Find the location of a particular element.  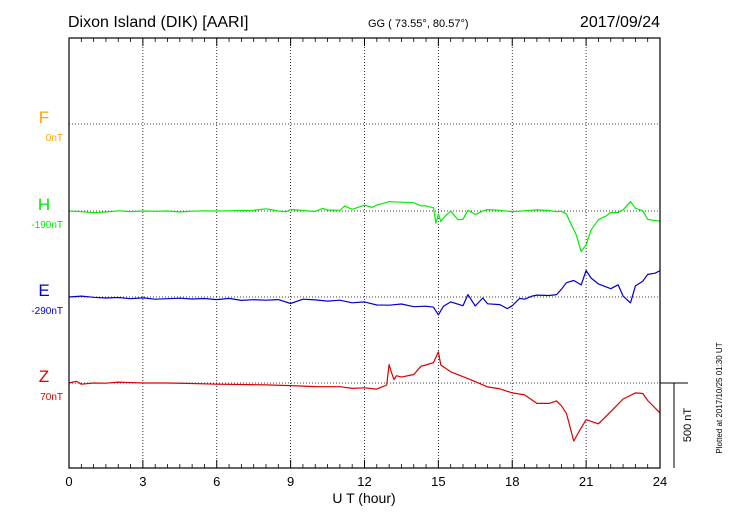

component-e-label: E is located at coordinates (43, 290).